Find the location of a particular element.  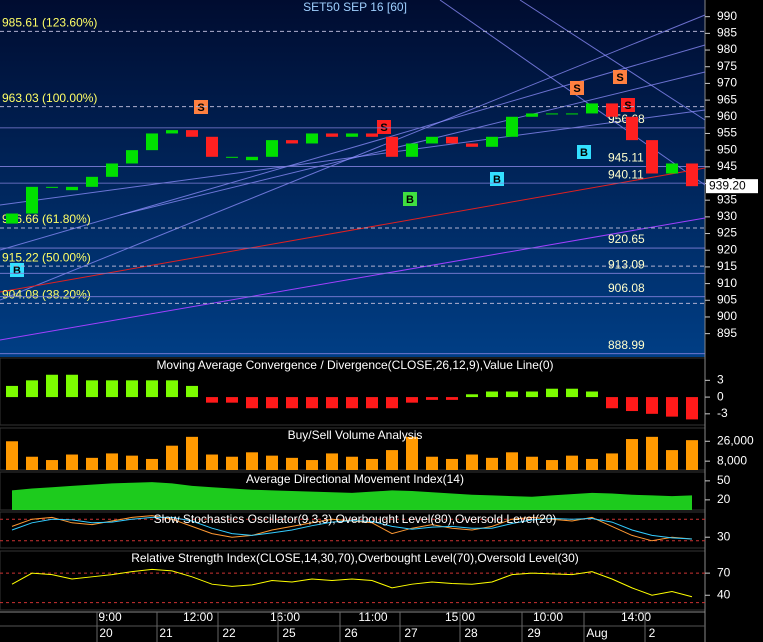

level-label: 888.99 is located at coordinates (626, 345).